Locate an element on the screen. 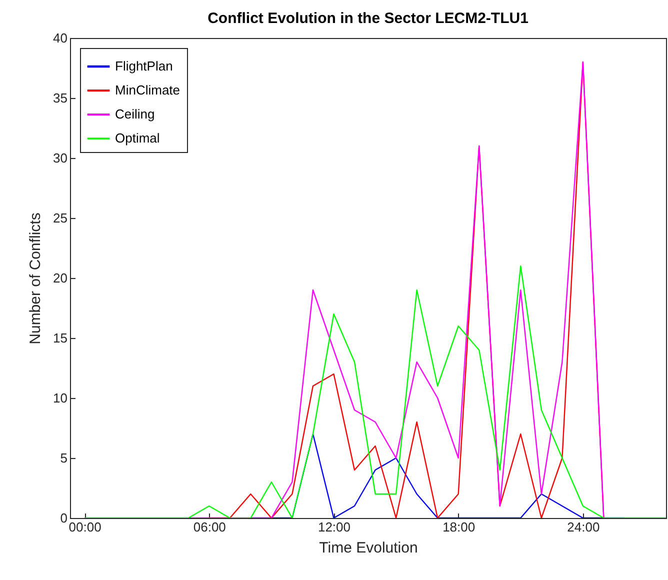 This screenshot has height=580, width=668. x-axis-title: Time Evolution is located at coordinates (368, 548).